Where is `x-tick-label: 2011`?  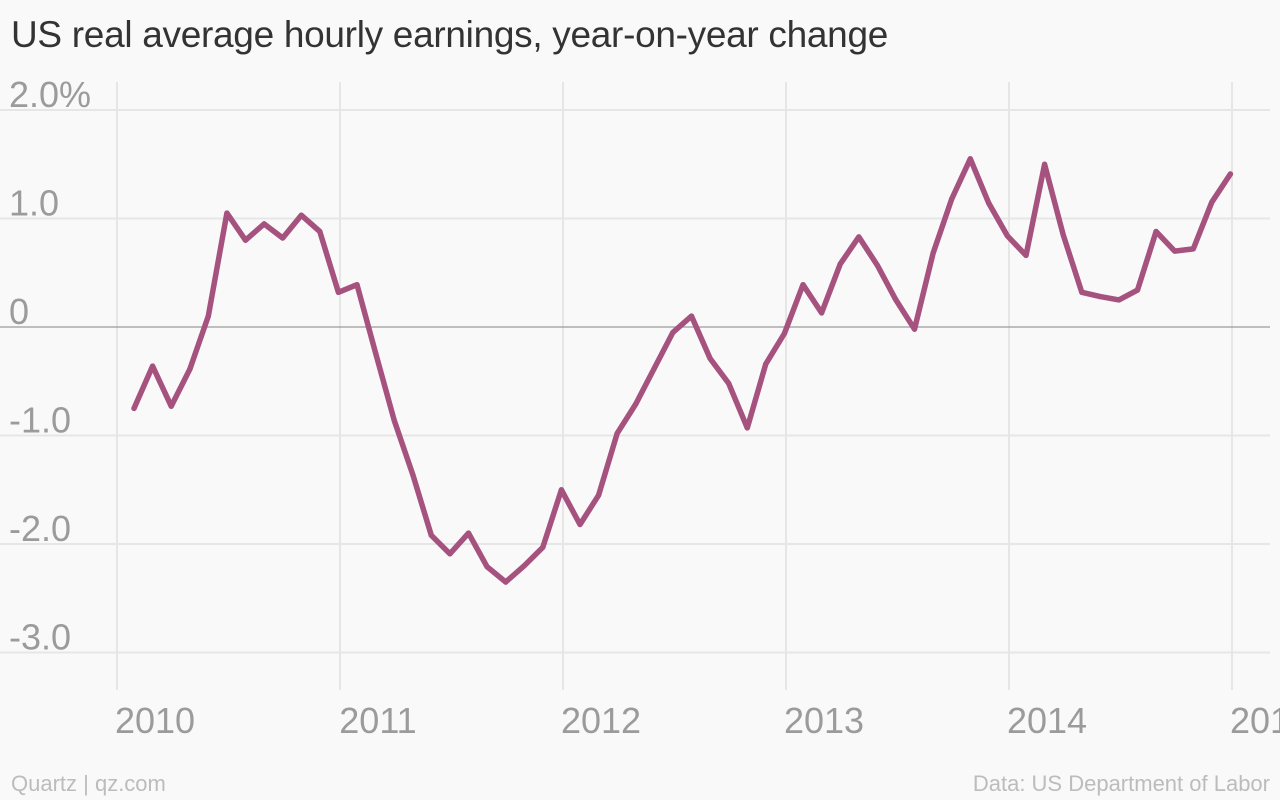
x-tick-label: 2011 is located at coordinates (377, 720).